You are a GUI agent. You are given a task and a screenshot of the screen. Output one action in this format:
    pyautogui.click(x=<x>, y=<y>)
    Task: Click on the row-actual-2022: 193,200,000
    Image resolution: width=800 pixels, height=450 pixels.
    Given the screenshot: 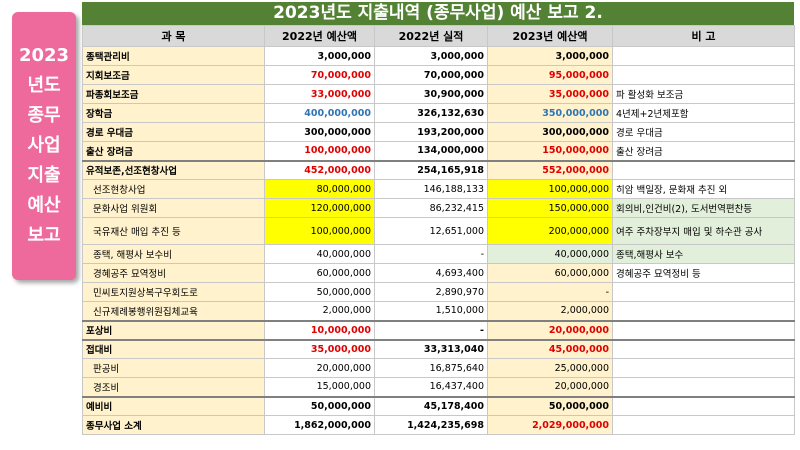 What is the action you would take?
    pyautogui.click(x=431, y=132)
    